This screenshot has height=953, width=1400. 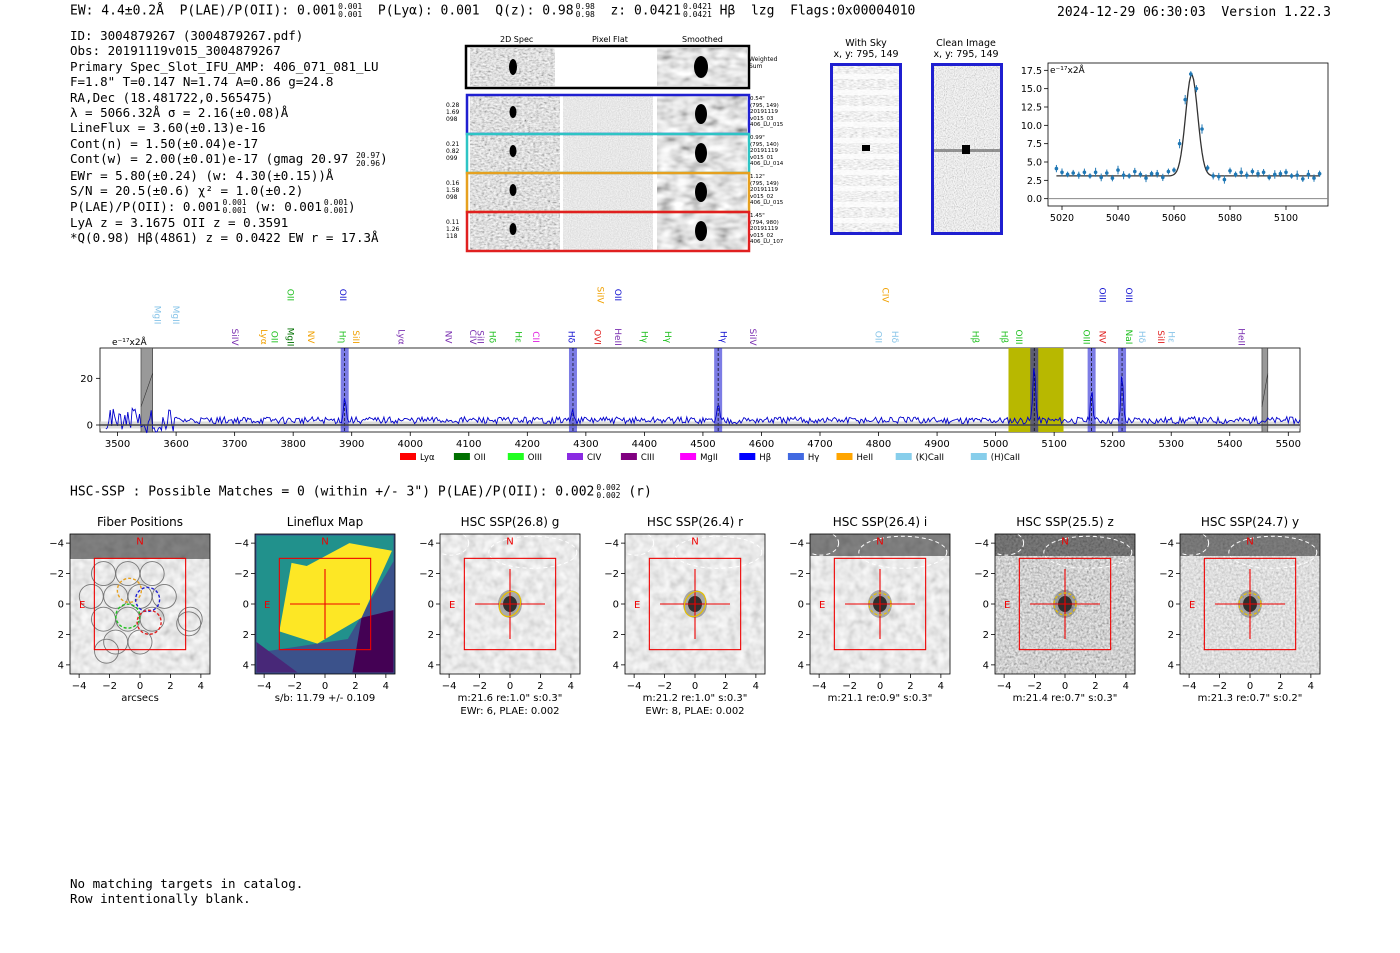 I want to click on info-contw-sup: 20.97, so click(x=368, y=155).